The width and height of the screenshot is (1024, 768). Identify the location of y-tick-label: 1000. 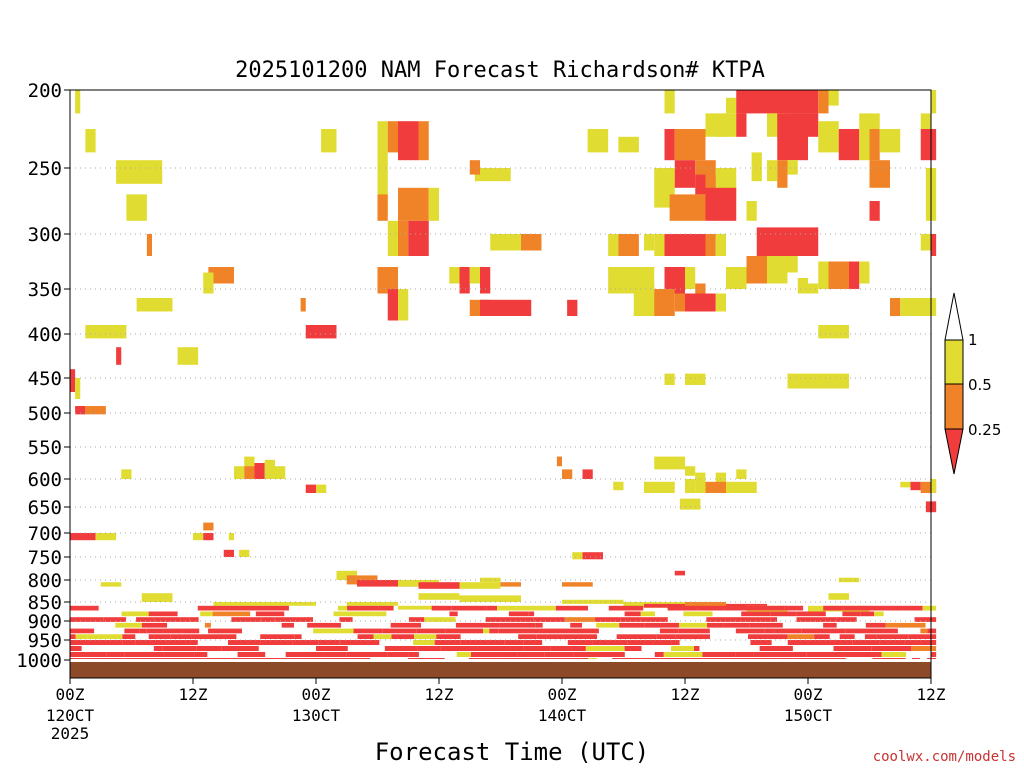
(39, 661).